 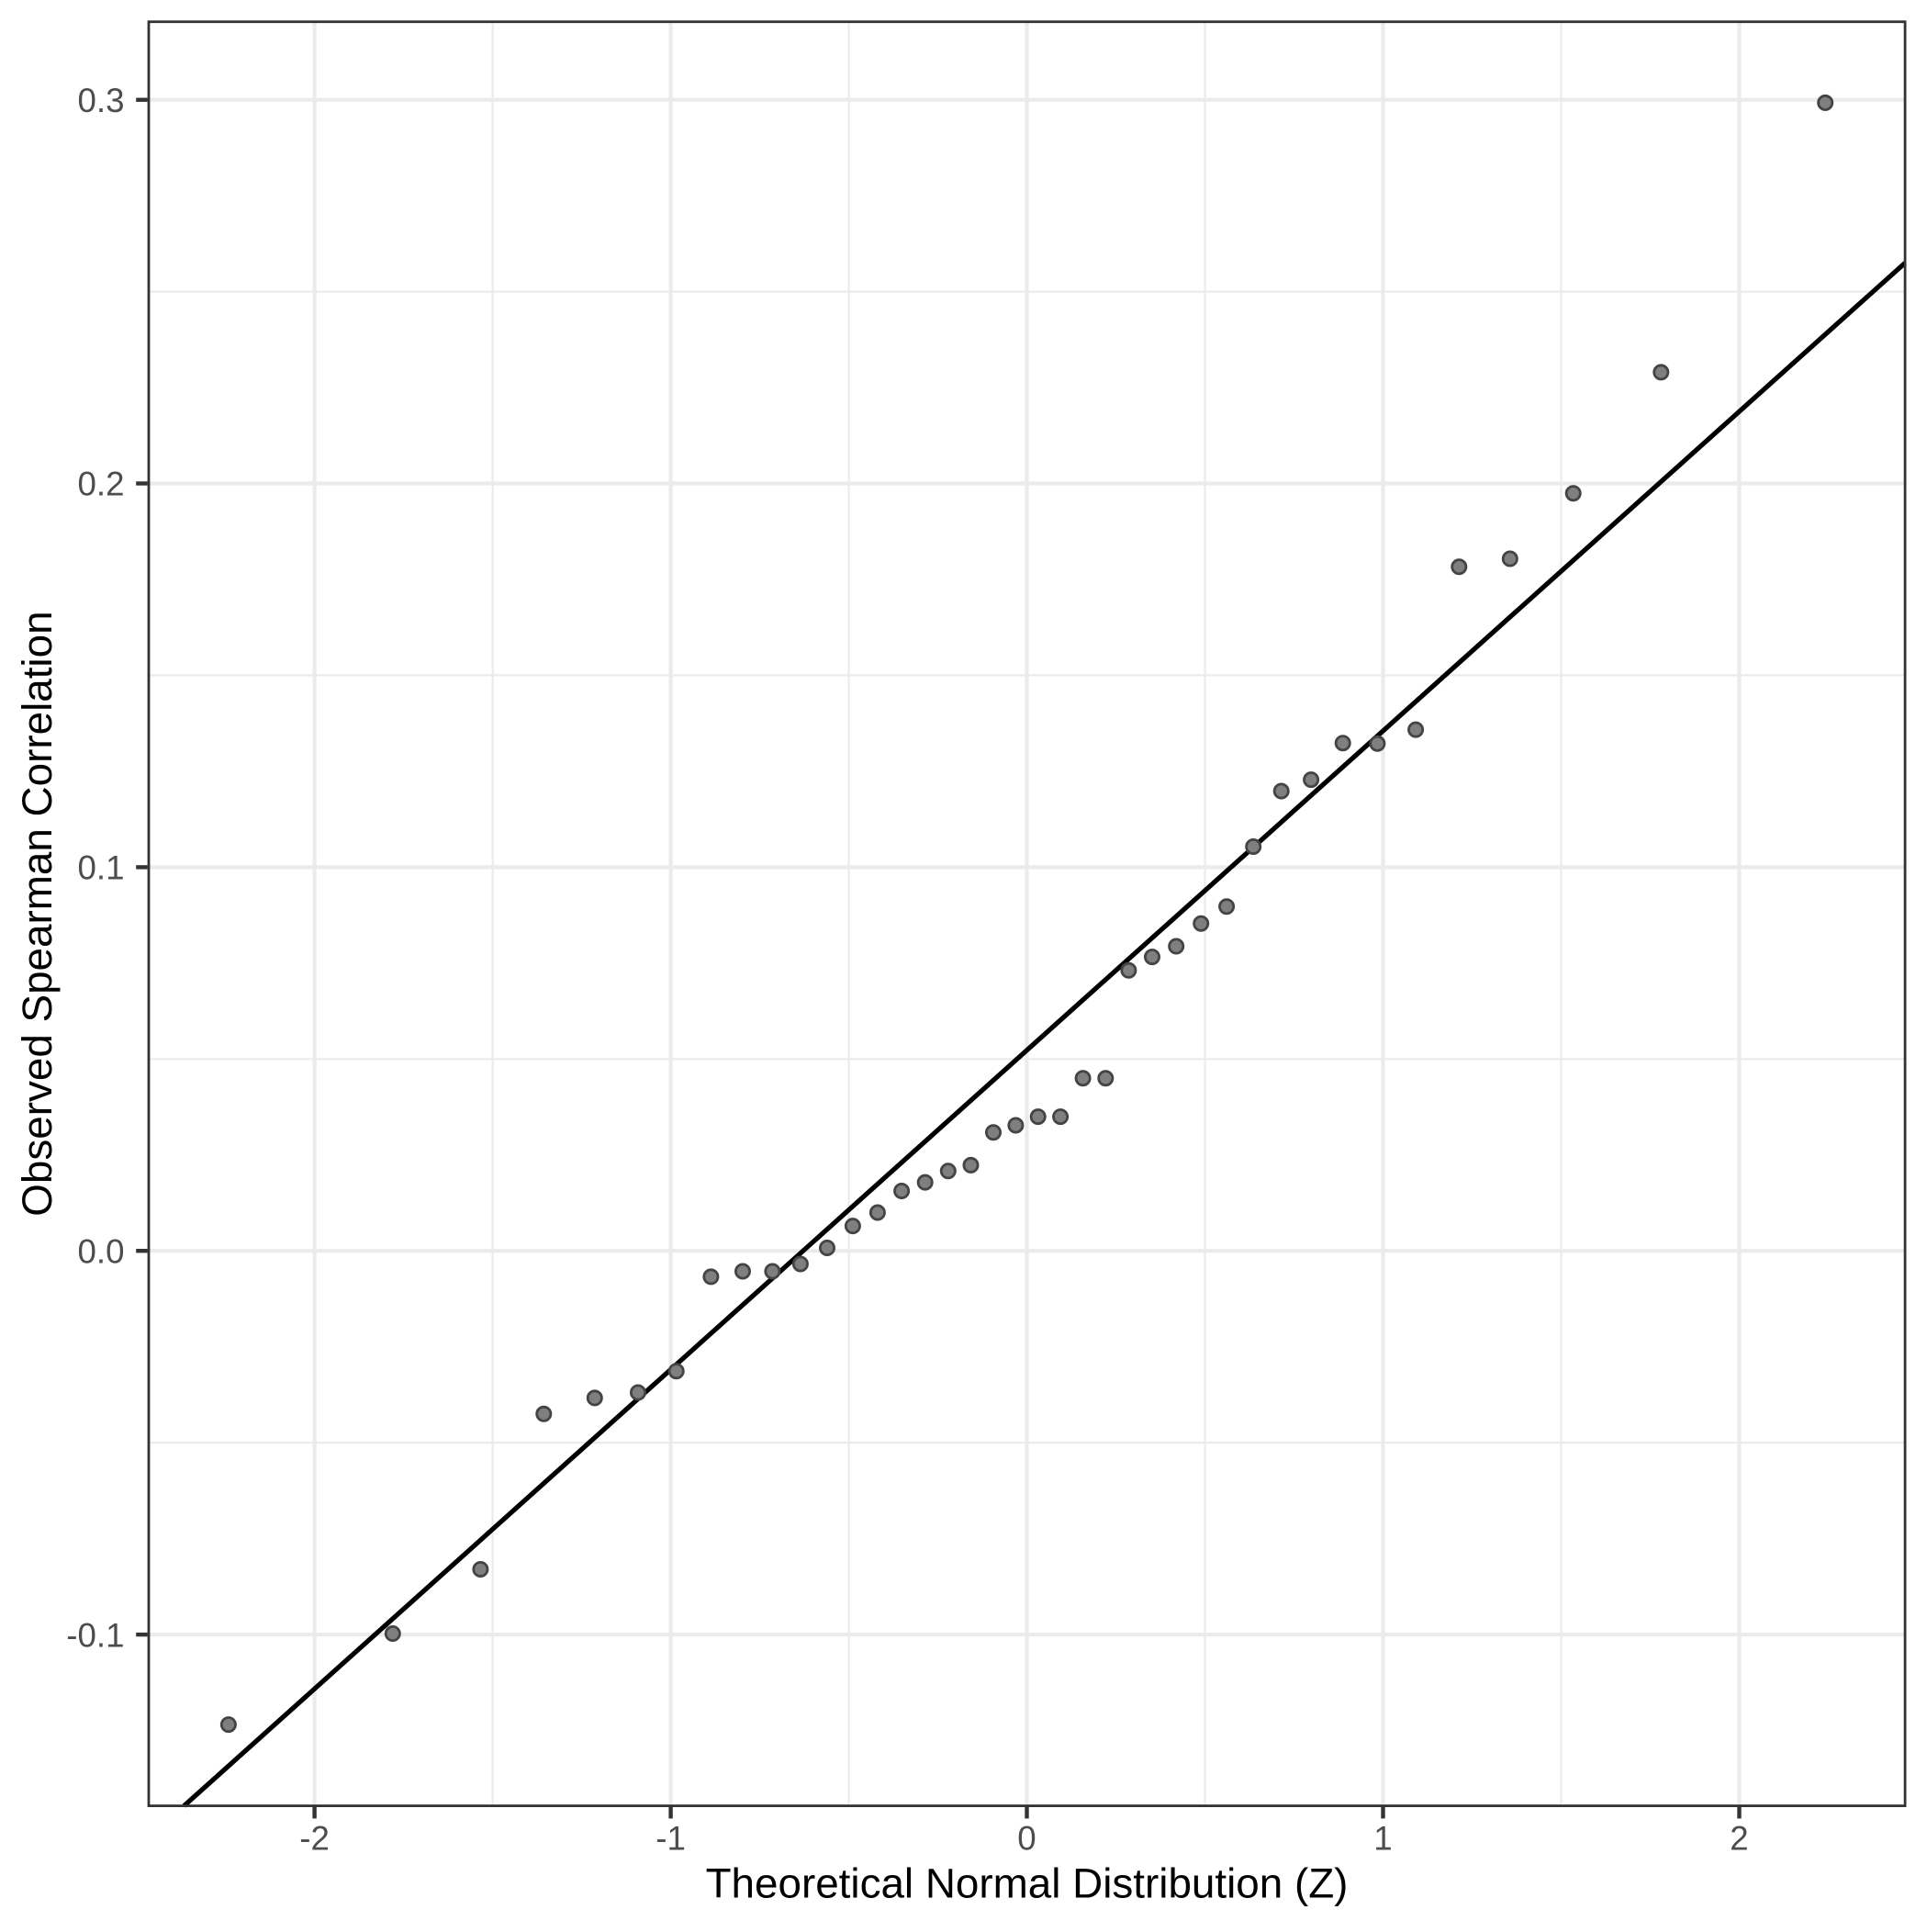 What do you see at coordinates (1383, 1839) in the screenshot?
I see `svg-text: 1` at bounding box center [1383, 1839].